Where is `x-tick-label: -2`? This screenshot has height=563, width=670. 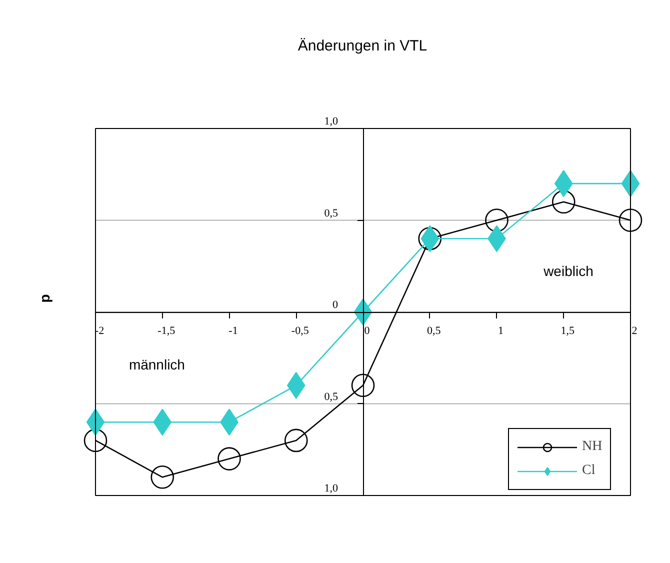
x-tick-label: -2 is located at coordinates (99, 331).